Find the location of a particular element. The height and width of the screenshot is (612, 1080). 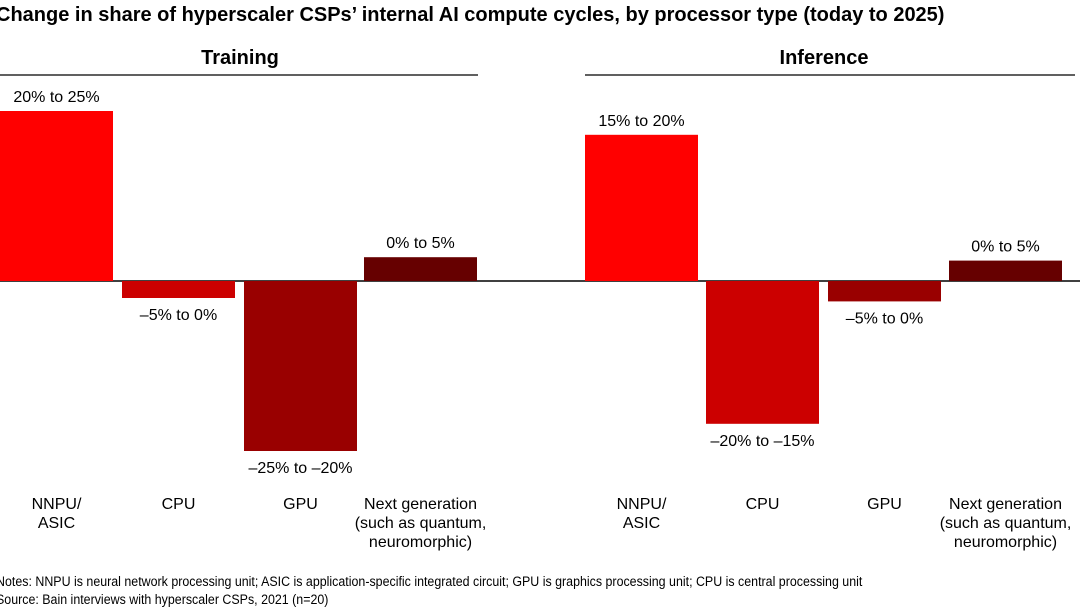

data-label: –20% to –15% is located at coordinates (762, 441).